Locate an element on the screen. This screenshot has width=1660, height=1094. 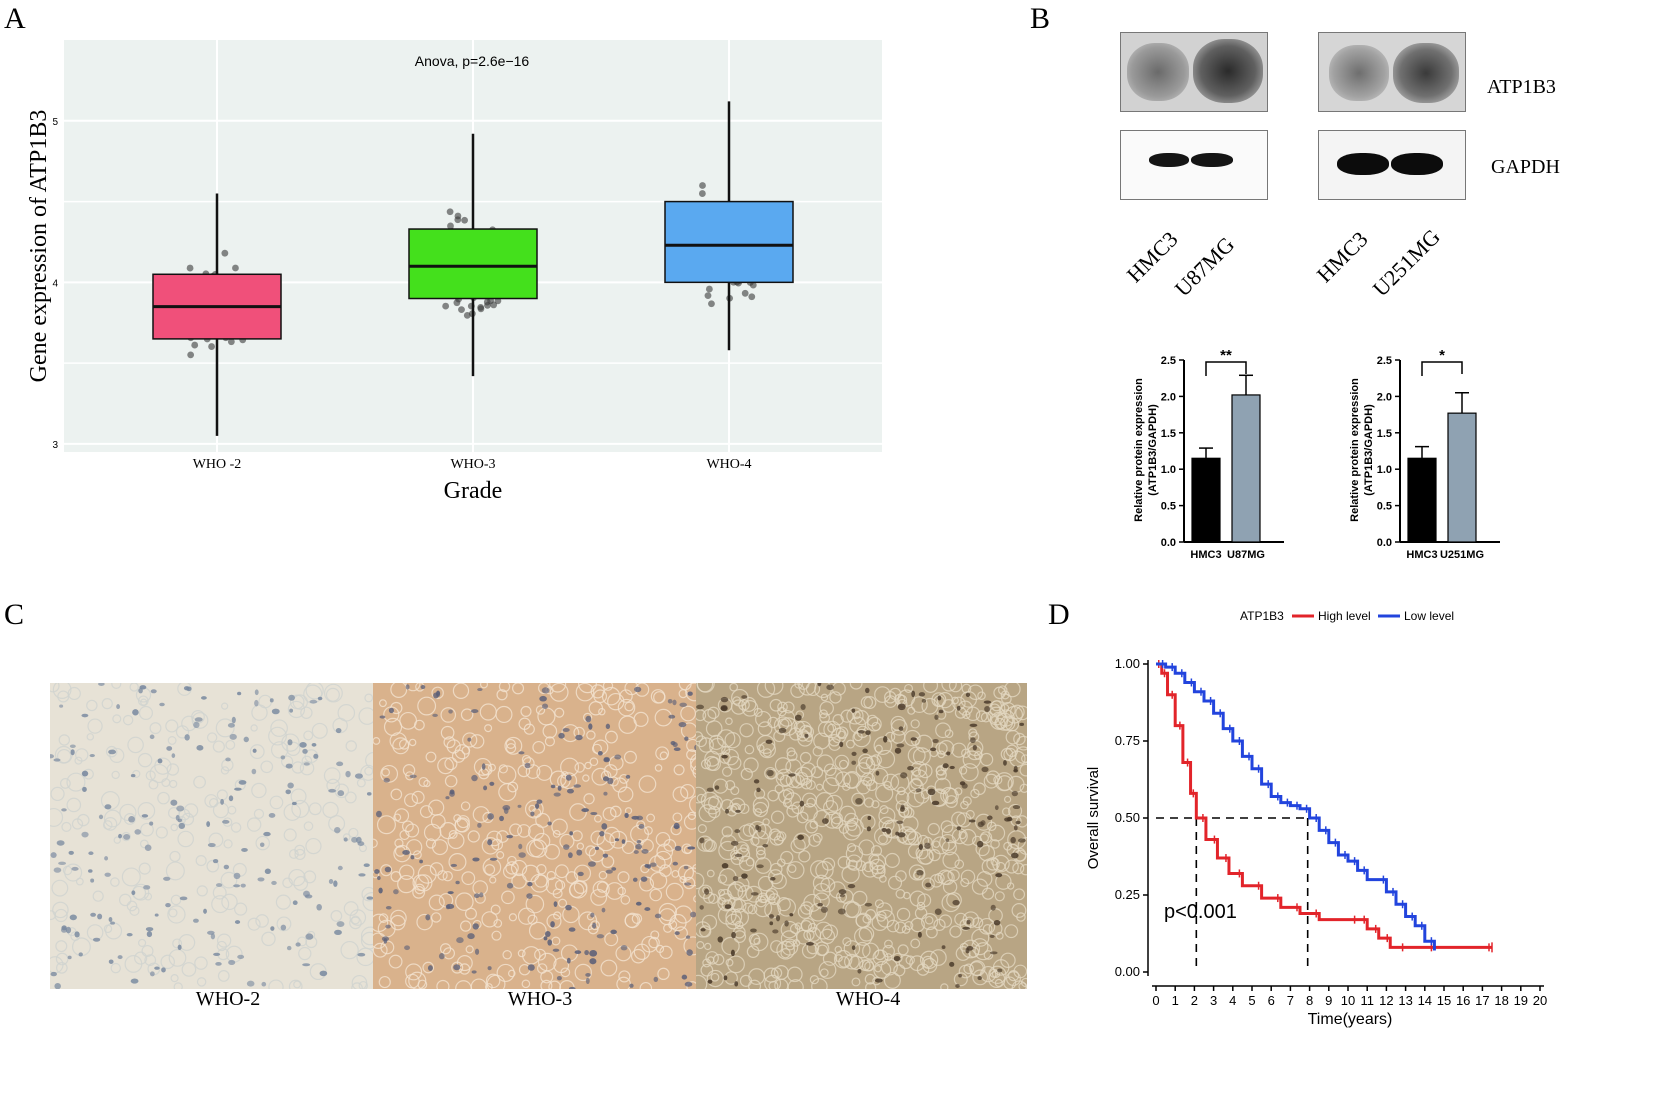
p-value-annotation: p<0.001 is located at coordinates (1200, 912).